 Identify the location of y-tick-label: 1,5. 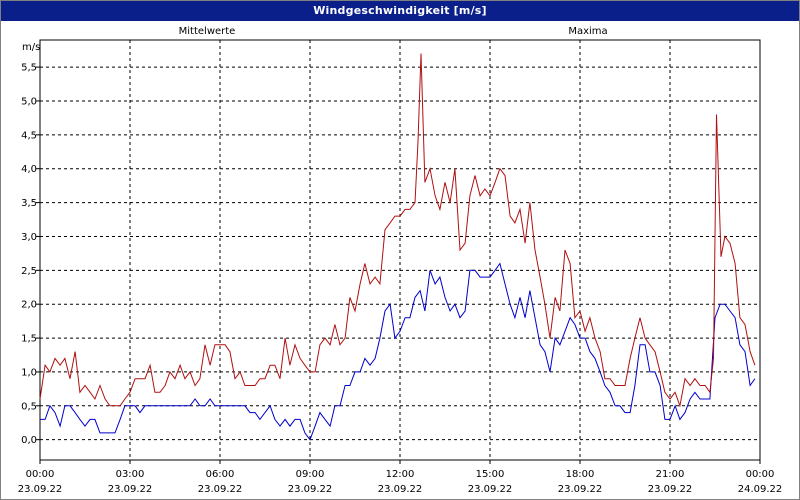
(29, 339).